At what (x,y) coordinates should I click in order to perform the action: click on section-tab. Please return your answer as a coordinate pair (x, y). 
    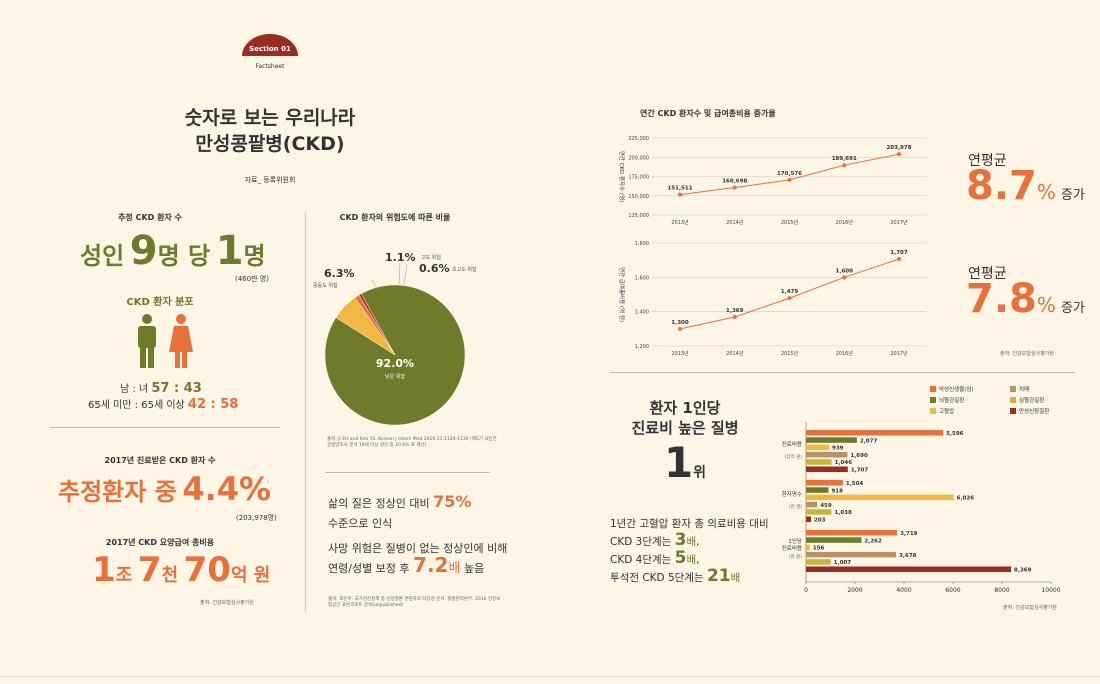
    Looking at the image, I should click on (270, 45).